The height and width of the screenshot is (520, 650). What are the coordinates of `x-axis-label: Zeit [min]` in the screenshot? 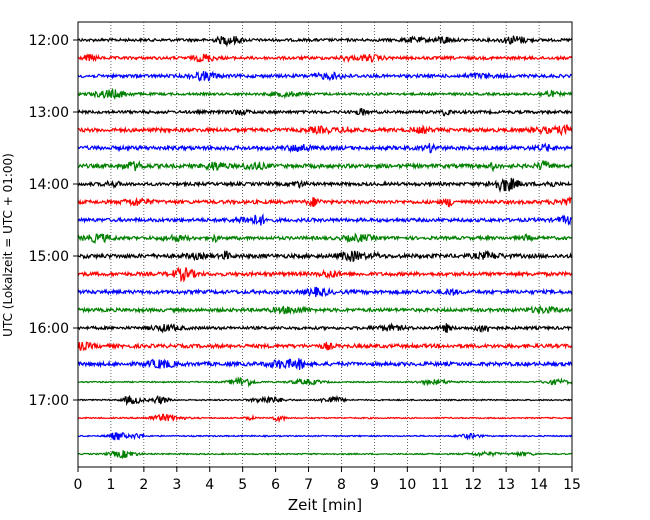 It's located at (325, 505).